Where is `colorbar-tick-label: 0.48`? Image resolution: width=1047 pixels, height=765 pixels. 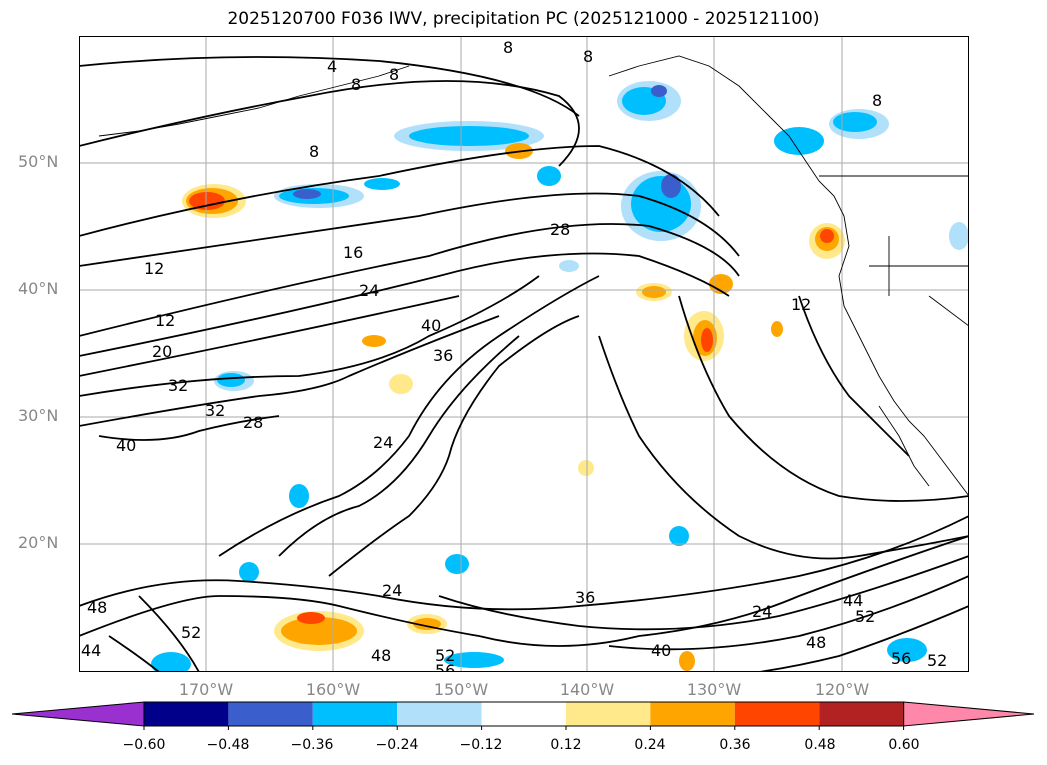 colorbar-tick-label: 0.48 is located at coordinates (820, 745).